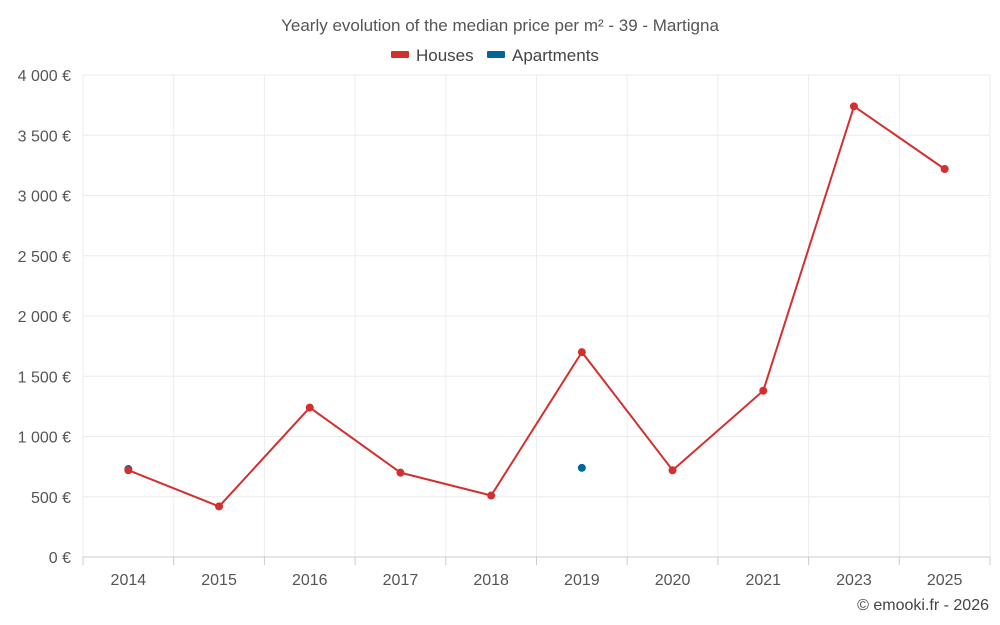 The height and width of the screenshot is (625, 1000). Describe the element at coordinates (491, 580) in the screenshot. I see `x-tick-label: 2018` at that location.